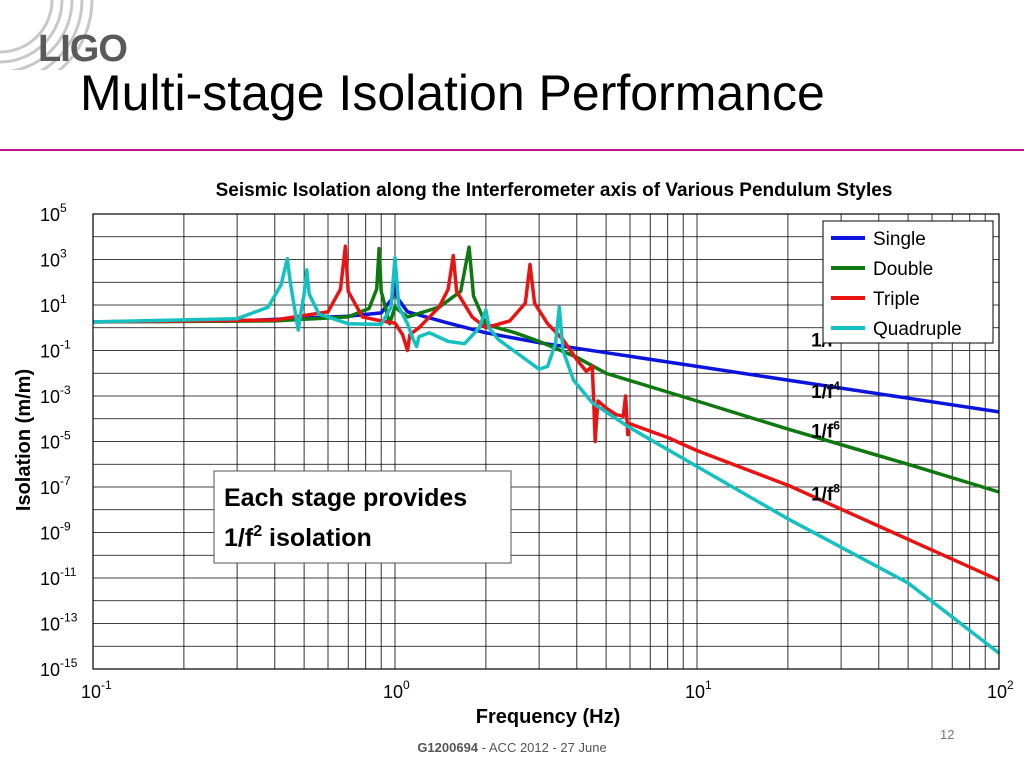  I want to click on y-tick-label: 10³, so click(53, 259).